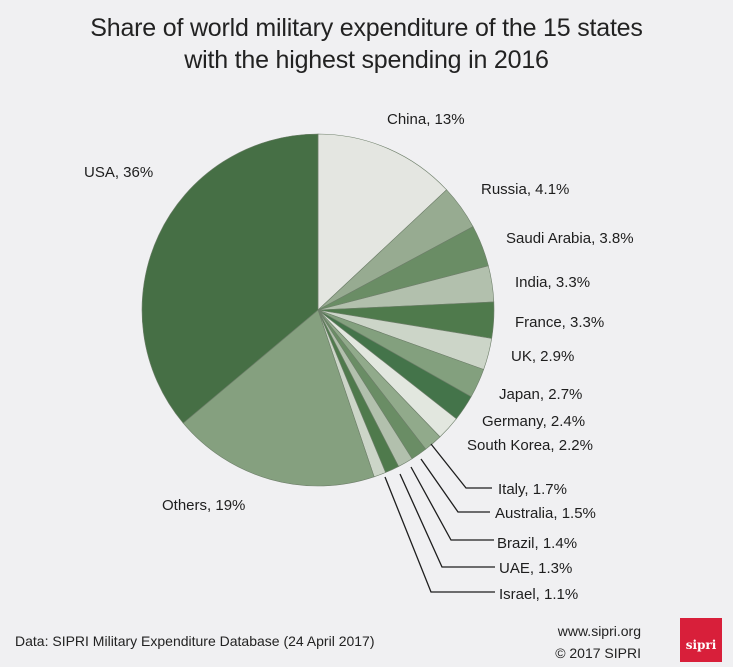 The height and width of the screenshot is (667, 733). What do you see at coordinates (278, 398) in the screenshot?
I see `pie-slice-others` at bounding box center [278, 398].